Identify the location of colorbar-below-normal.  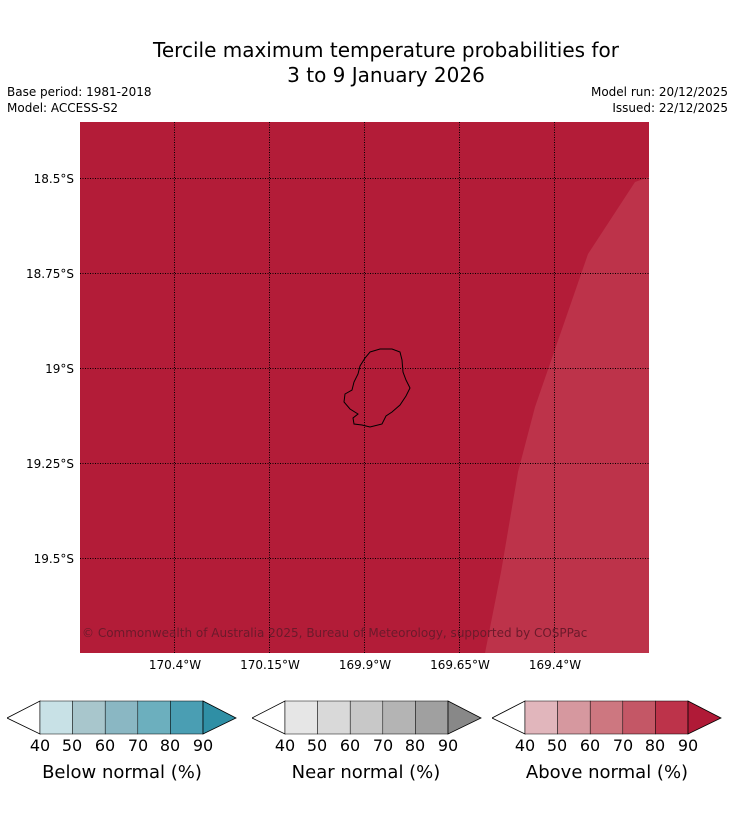
(122, 718).